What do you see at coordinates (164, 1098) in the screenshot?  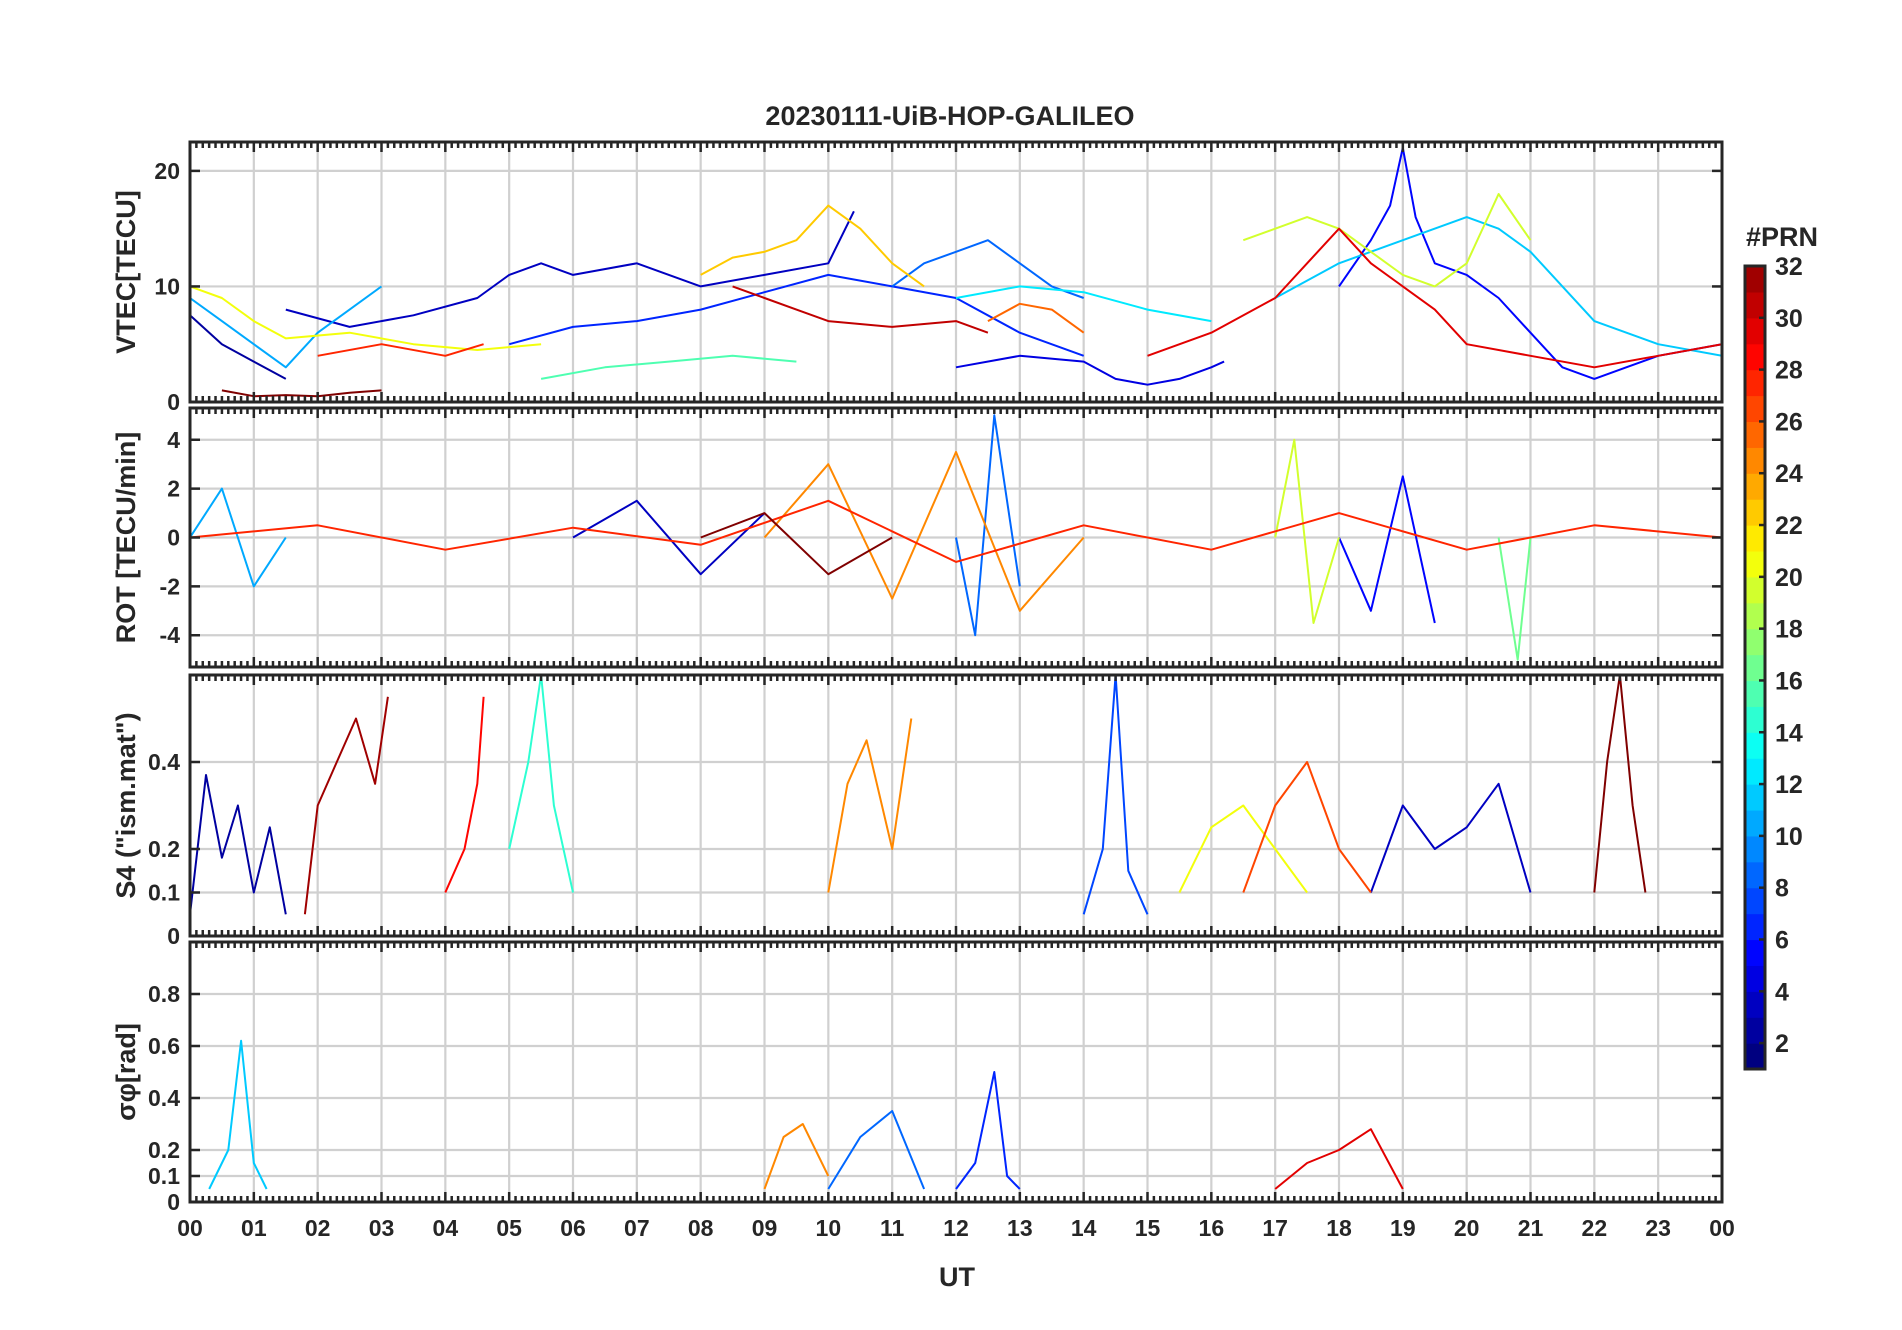 I see `y-tick-label: 0.4` at bounding box center [164, 1098].